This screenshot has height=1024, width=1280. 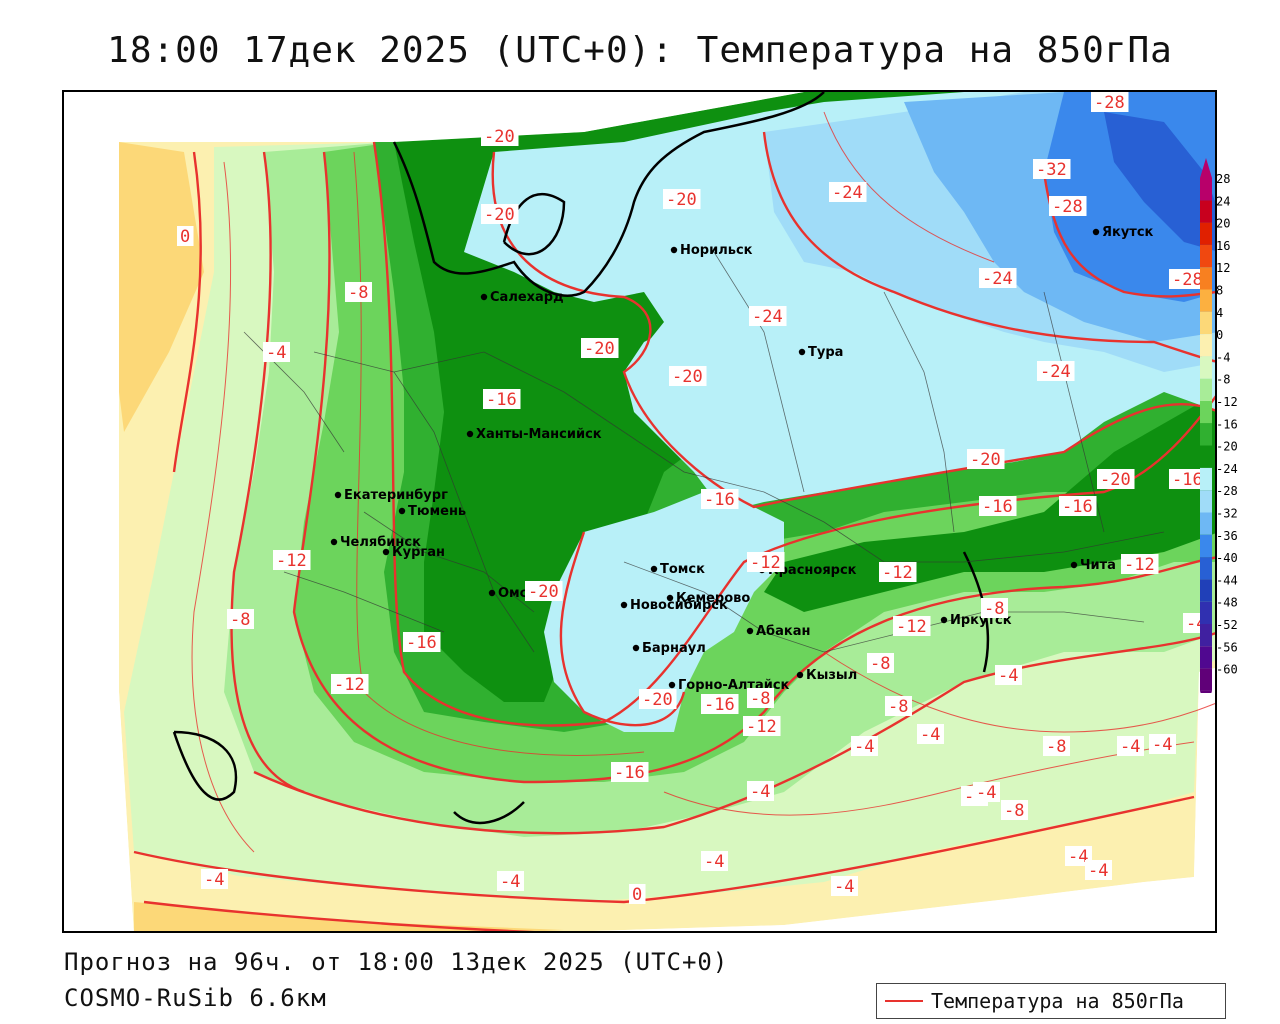 I want to click on scale-tick-label: -32, so click(x=1227, y=514).